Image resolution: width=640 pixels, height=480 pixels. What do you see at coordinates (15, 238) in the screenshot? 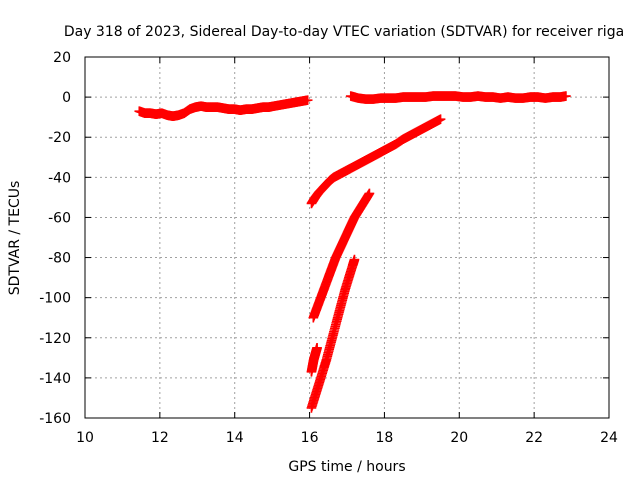
I see `y-axis-label: SDTVAR / TECUs` at bounding box center [15, 238].